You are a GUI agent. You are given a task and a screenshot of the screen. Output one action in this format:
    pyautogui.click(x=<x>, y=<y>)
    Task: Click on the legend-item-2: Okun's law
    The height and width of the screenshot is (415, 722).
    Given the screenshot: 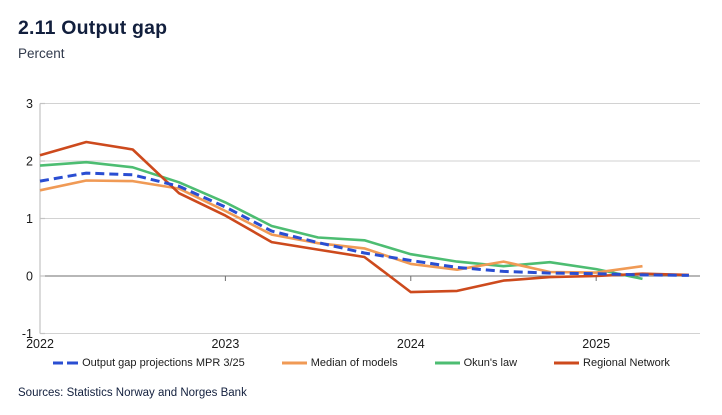 What is the action you would take?
    pyautogui.click(x=475, y=363)
    